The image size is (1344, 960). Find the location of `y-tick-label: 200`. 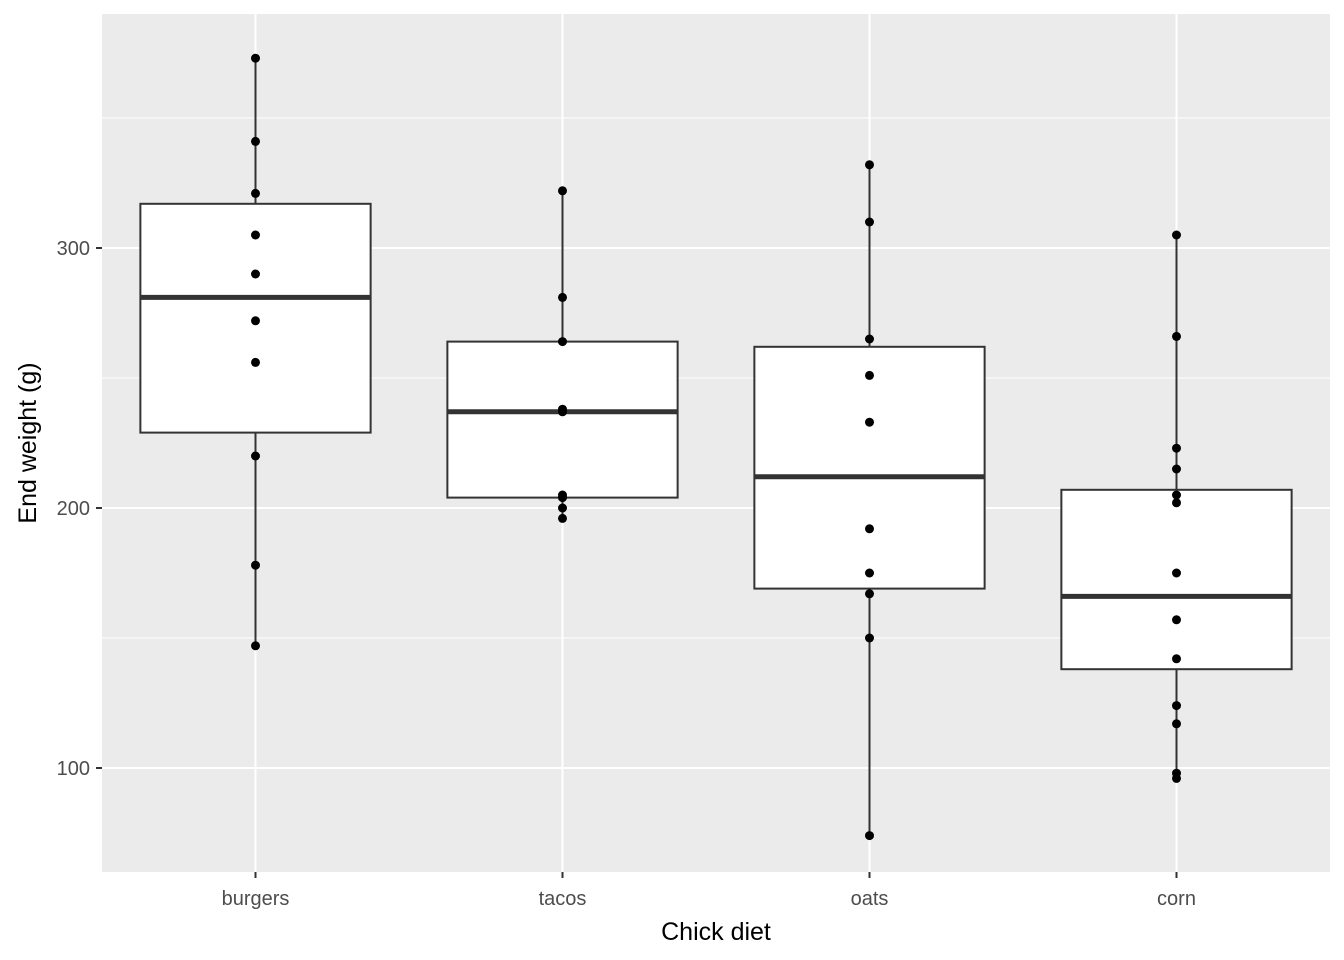

y-tick-label: 200 is located at coordinates (73, 509).